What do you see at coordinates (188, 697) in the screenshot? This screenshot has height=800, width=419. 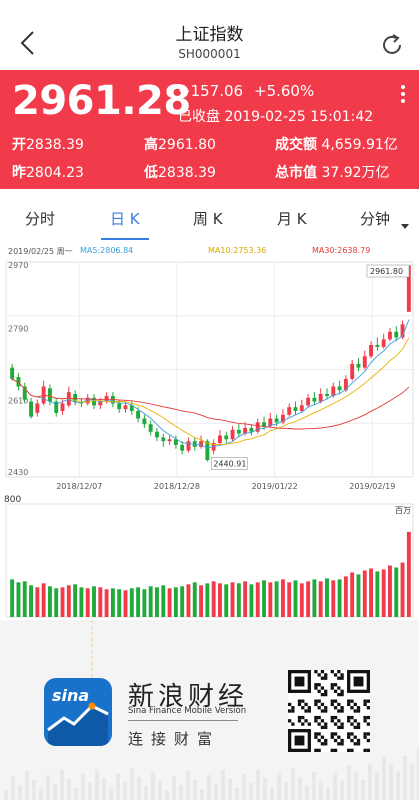 I see `brand-name: 新浪财经` at bounding box center [188, 697].